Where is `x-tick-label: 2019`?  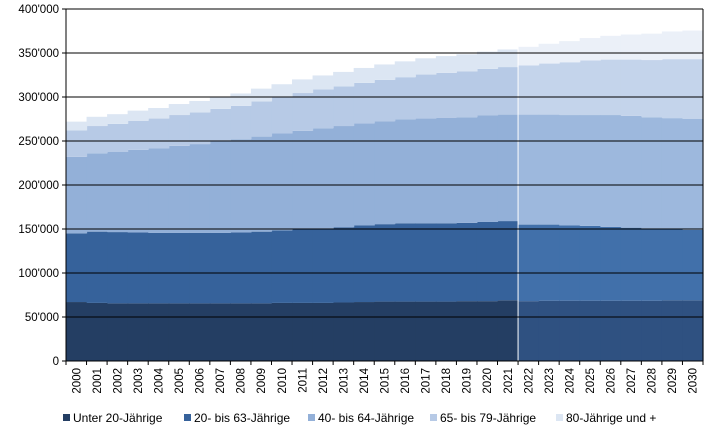 x-tick-label: 2019 is located at coordinates (468, 381).